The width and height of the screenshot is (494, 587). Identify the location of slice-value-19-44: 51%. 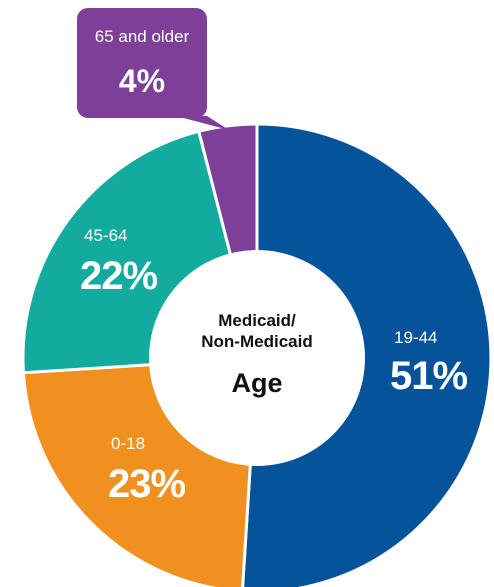
(428, 376).